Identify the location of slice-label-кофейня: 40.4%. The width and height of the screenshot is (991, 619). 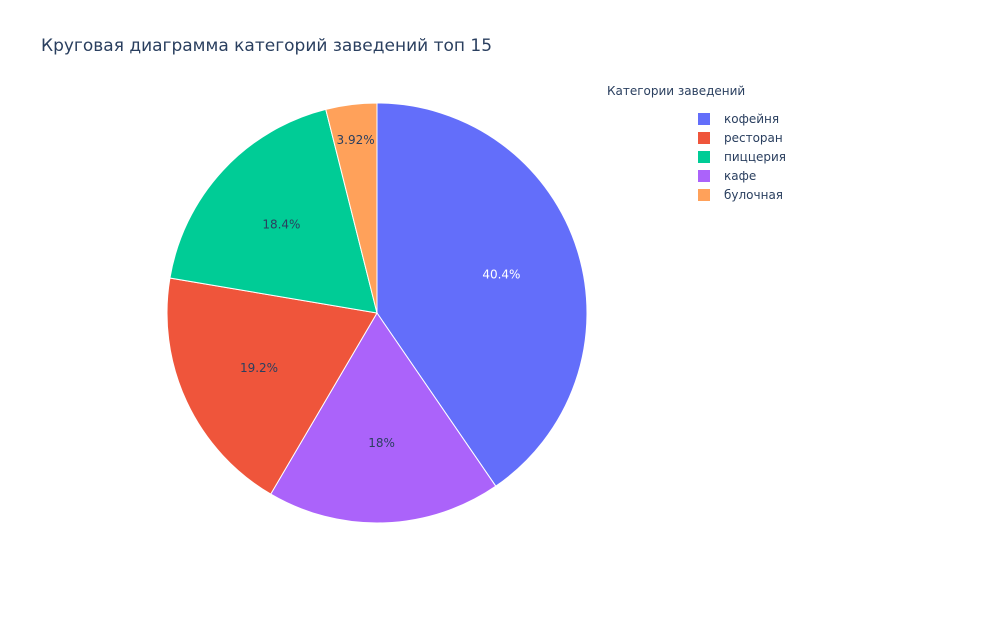
(501, 275).